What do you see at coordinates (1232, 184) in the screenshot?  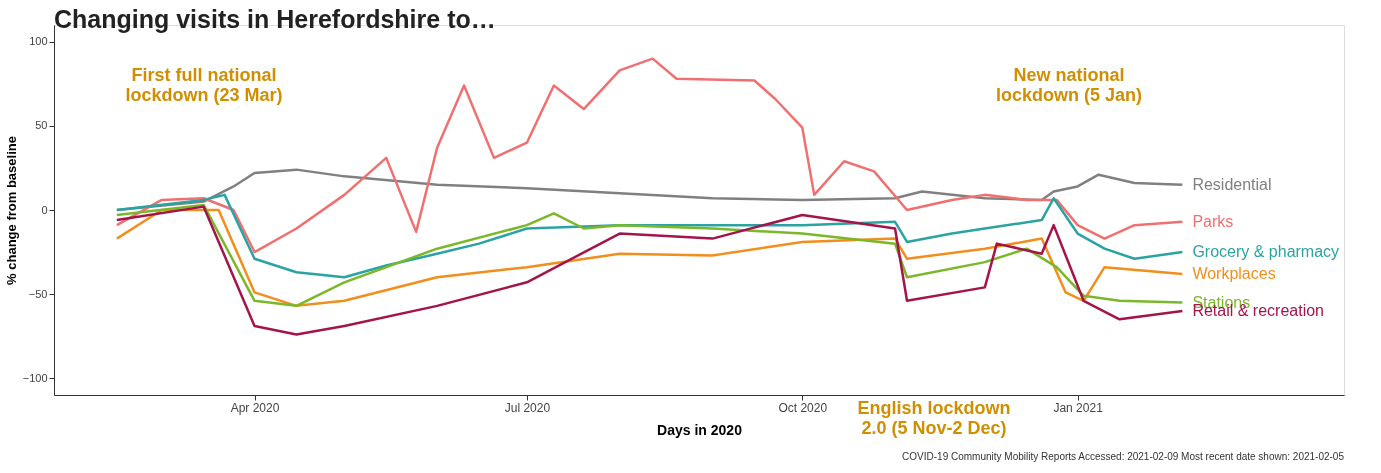 I see `series-label: Residential` at bounding box center [1232, 184].